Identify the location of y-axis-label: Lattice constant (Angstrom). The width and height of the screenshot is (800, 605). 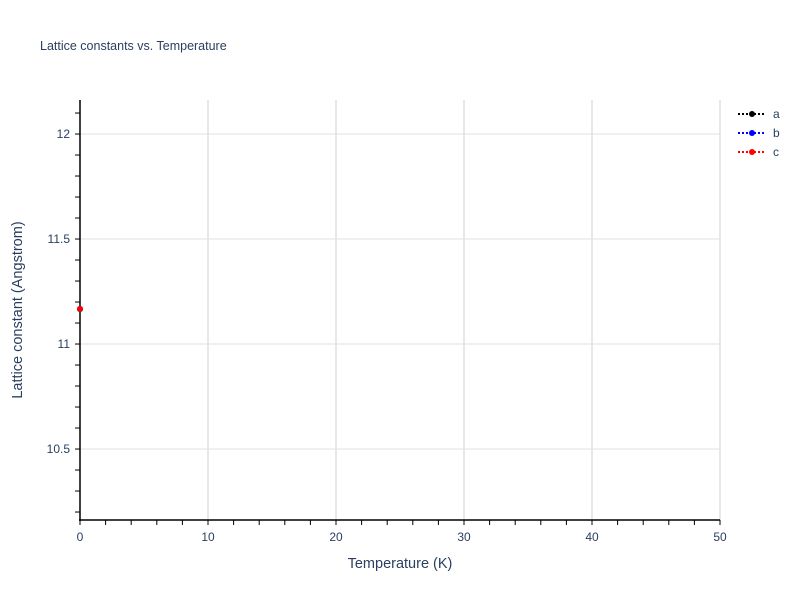
(18, 309).